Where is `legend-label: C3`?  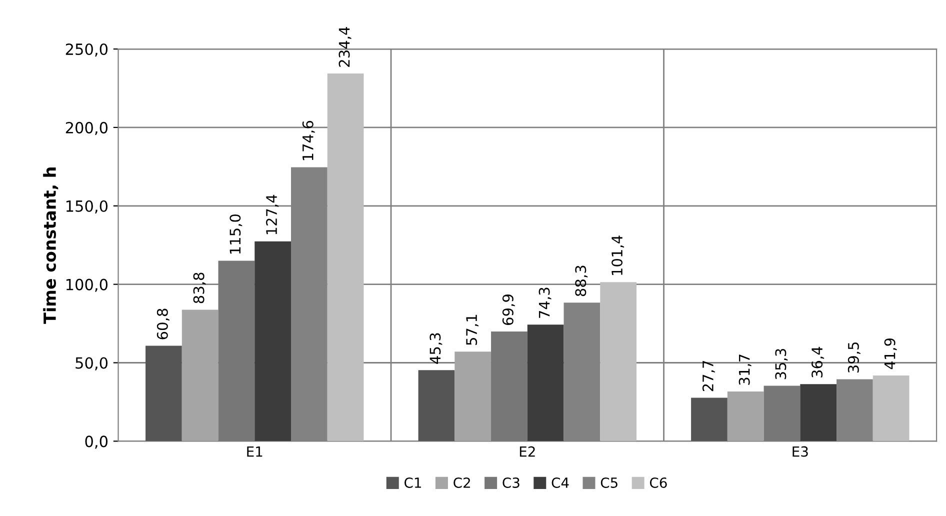 legend-label: C3 is located at coordinates (511, 482).